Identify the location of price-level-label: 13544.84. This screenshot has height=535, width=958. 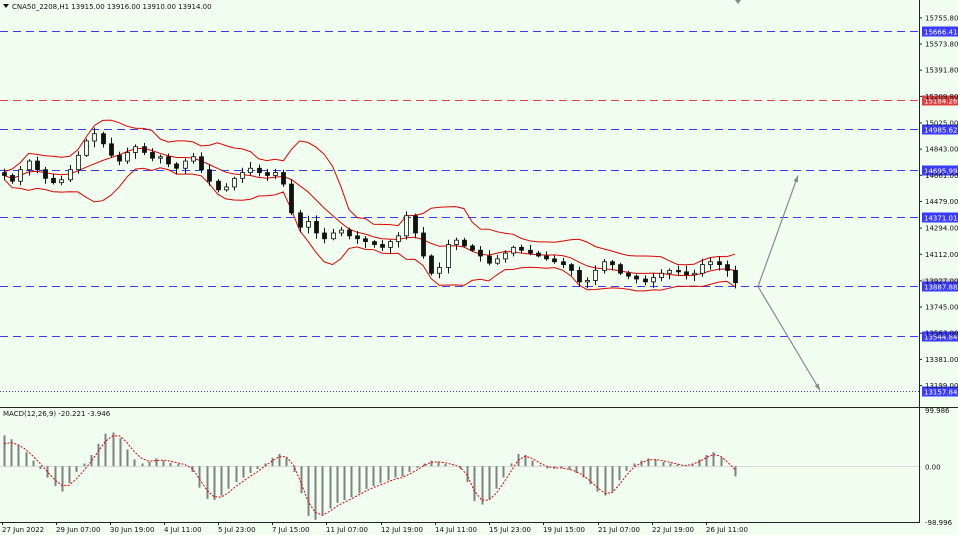
(941, 338).